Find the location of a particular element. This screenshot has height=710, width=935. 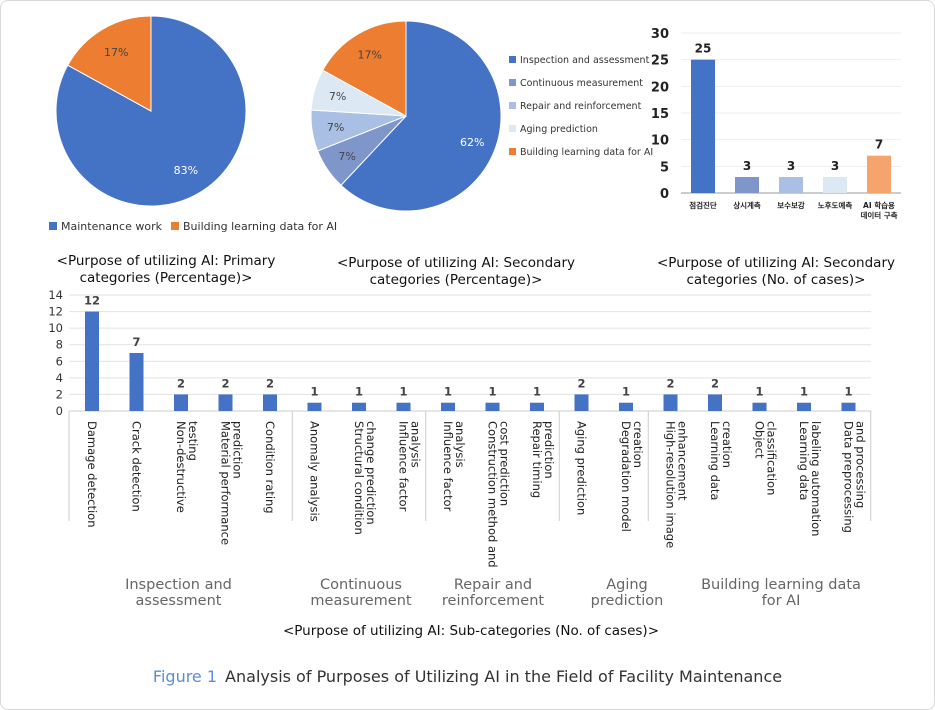

x-tick-label: Degradation model is located at coordinates (626, 476).